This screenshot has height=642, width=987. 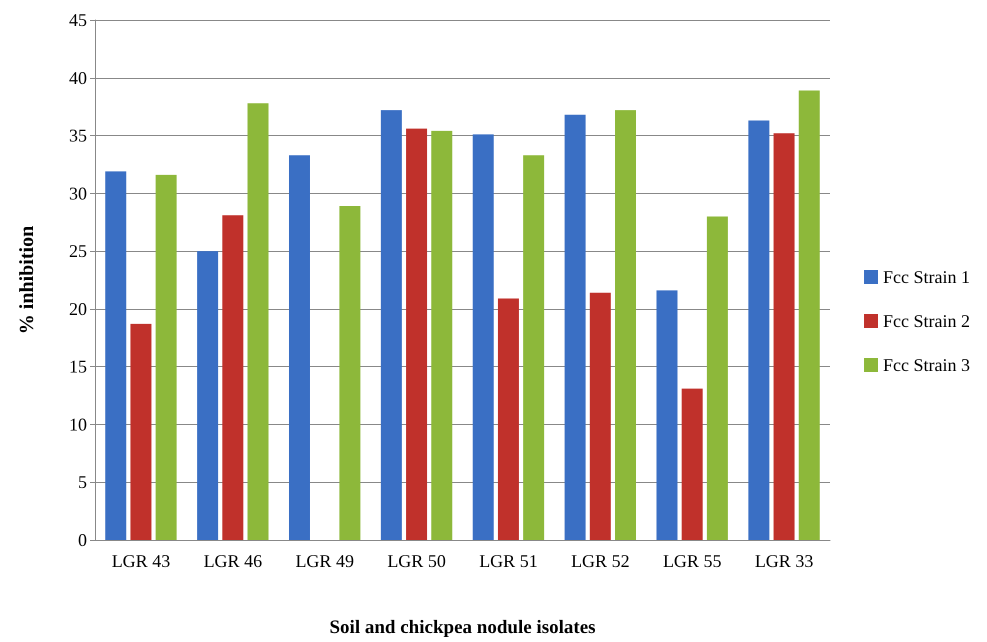 I want to click on y-tick-label: 5, so click(x=82, y=482).